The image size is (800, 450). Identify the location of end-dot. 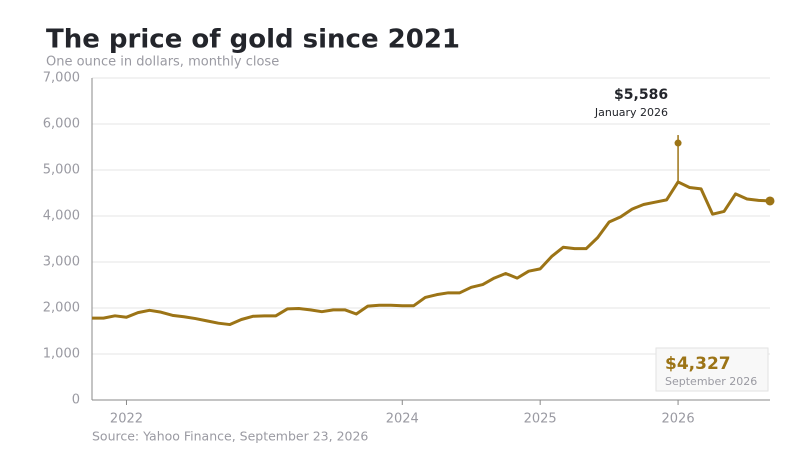
(770, 201).